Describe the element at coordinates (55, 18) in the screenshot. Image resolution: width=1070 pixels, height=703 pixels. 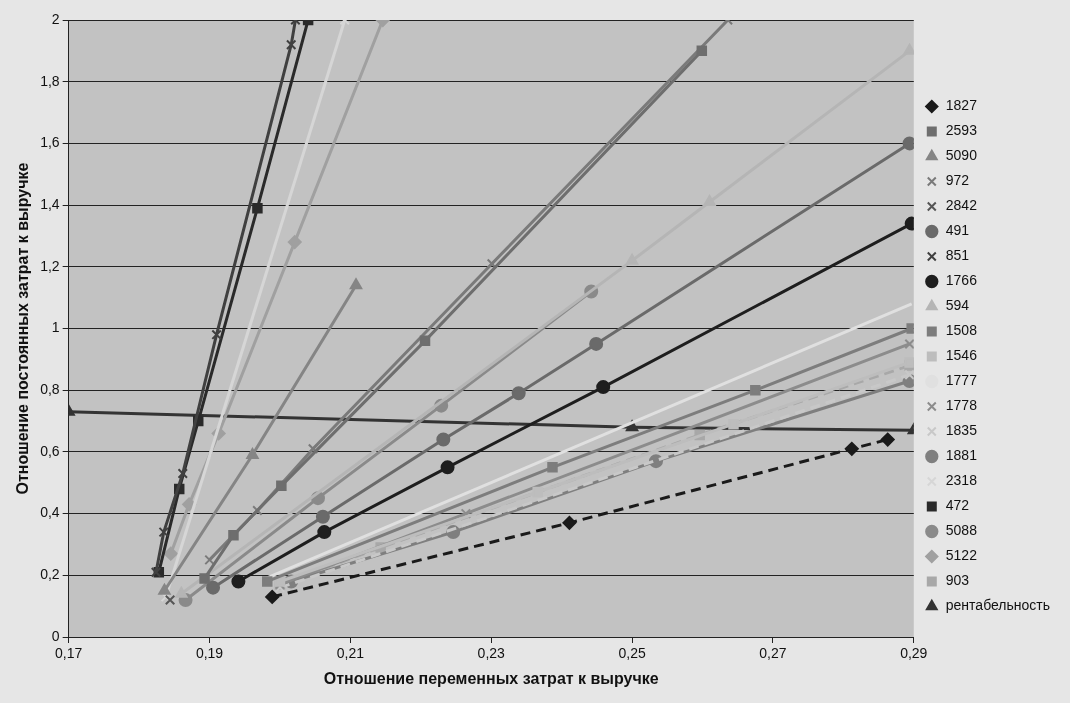
I see `y-tick-label: 2` at that location.